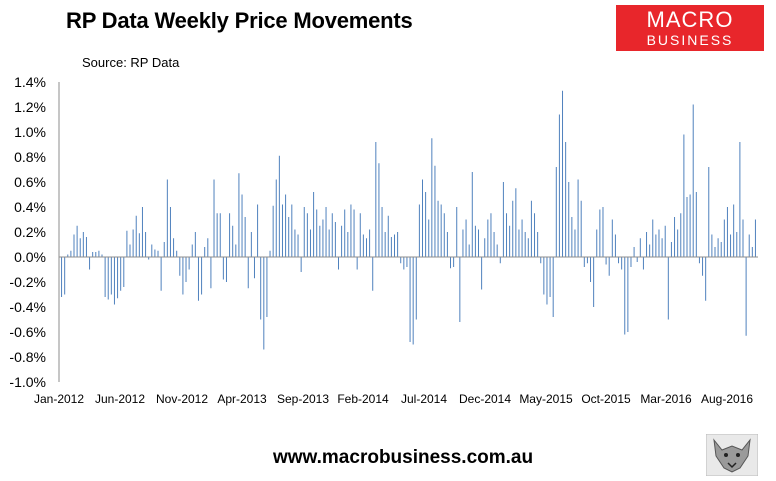  What do you see at coordinates (182, 399) in the screenshot?
I see `x-tick-label: Nov-2012` at bounding box center [182, 399].